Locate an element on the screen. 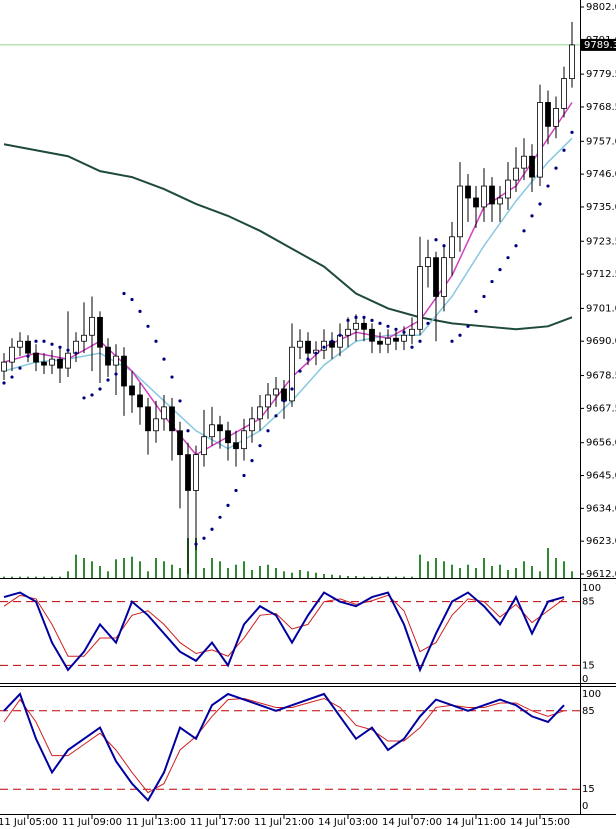 This screenshot has width=616, height=829. y-tick-label: 100 is located at coordinates (591, 694).